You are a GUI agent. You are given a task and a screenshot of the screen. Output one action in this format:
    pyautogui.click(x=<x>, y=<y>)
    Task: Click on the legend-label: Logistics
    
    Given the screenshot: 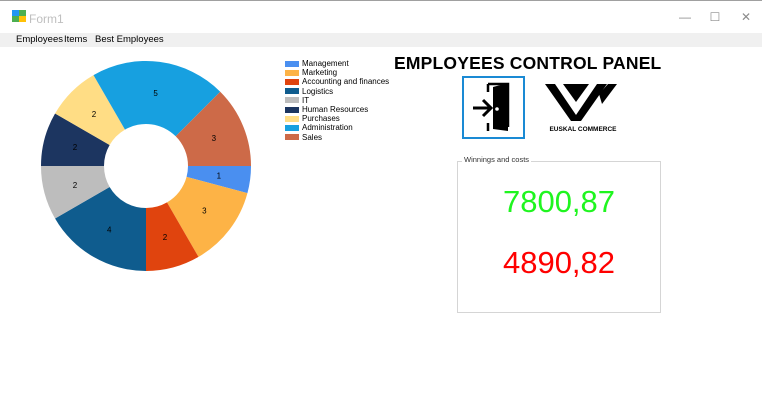 What is the action you would take?
    pyautogui.click(x=318, y=91)
    